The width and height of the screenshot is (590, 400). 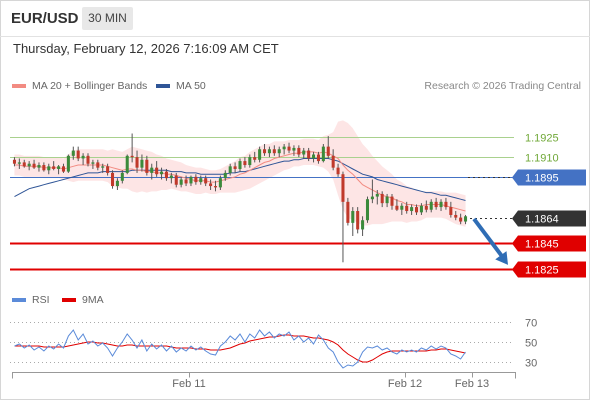 I want to click on level-value-text: 1.1895, so click(x=542, y=179).